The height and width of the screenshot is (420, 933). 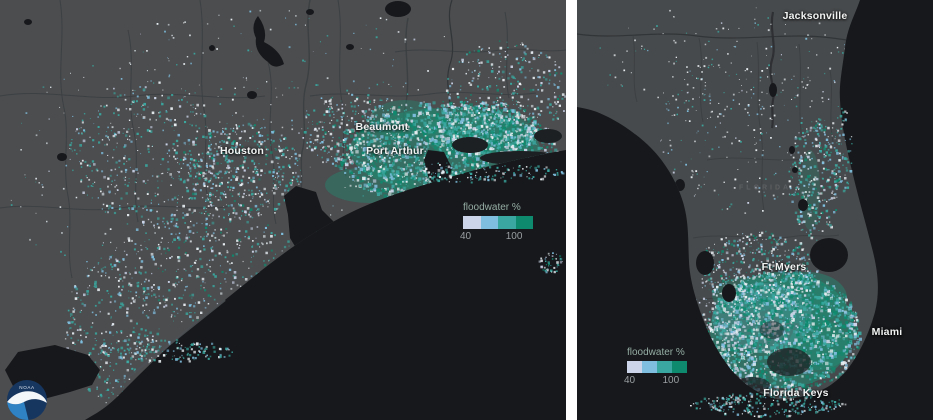 I want to click on tampa-bay, so click(x=705, y=263).